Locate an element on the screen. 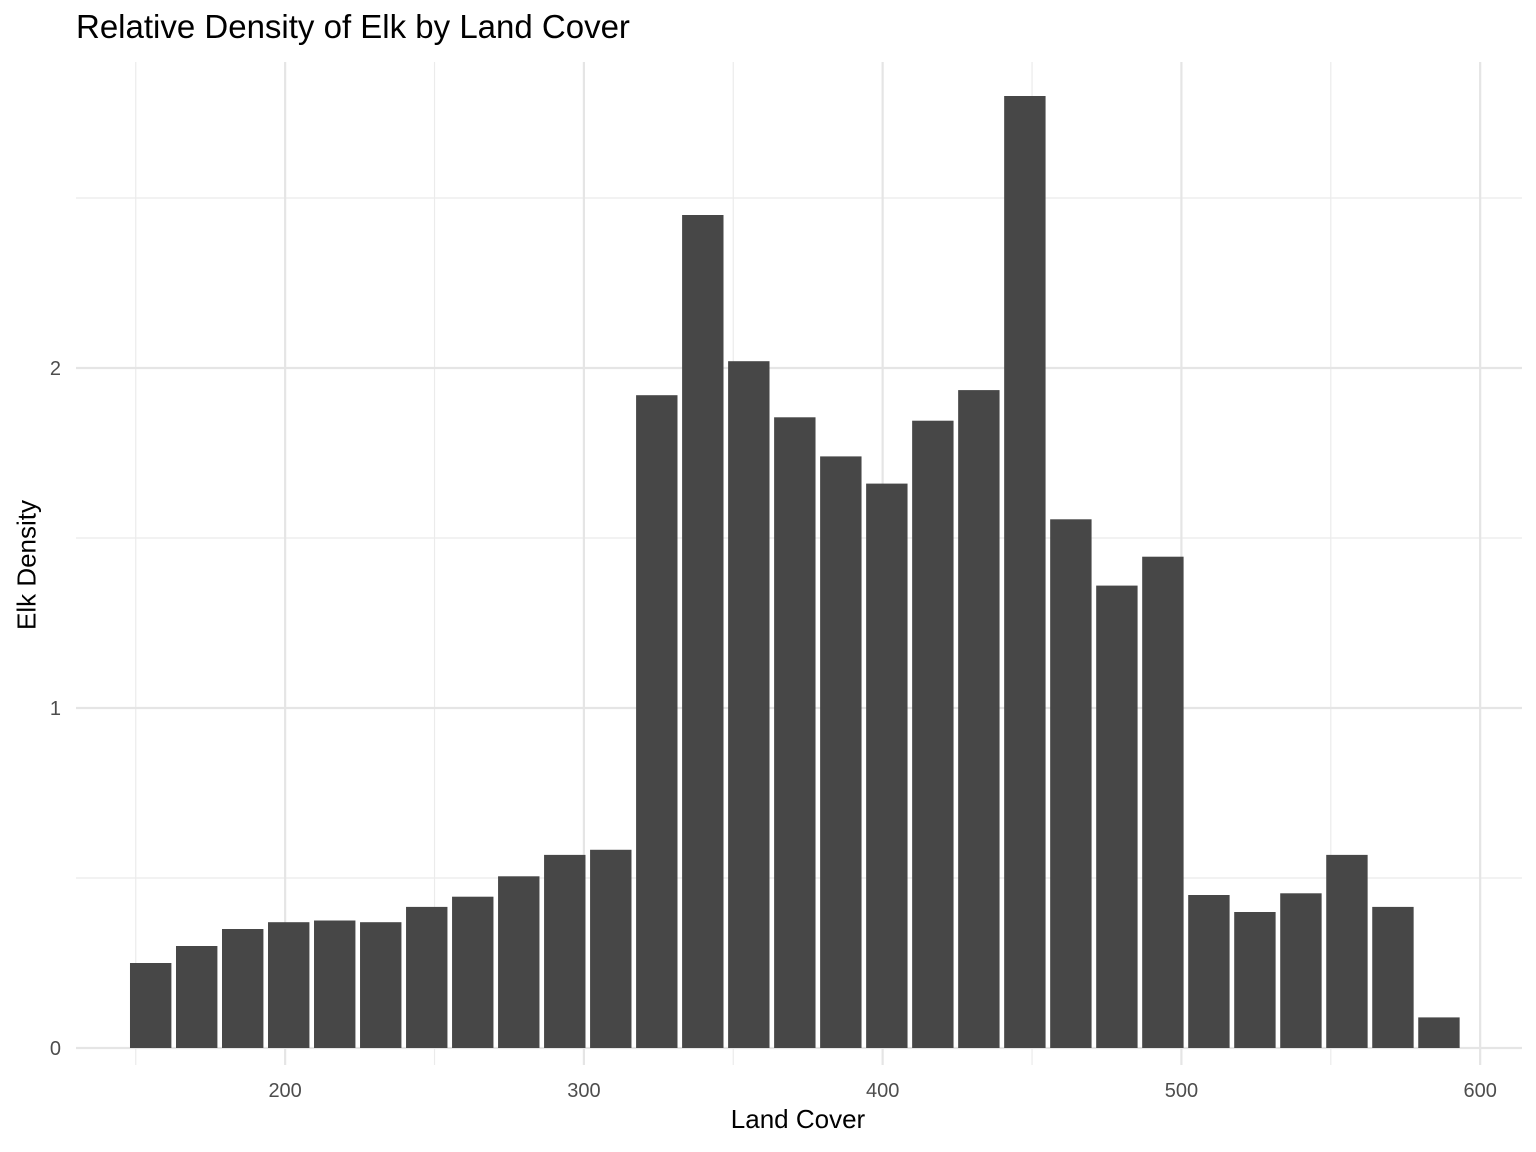  x-tick-label: 600 is located at coordinates (1479, 1091).